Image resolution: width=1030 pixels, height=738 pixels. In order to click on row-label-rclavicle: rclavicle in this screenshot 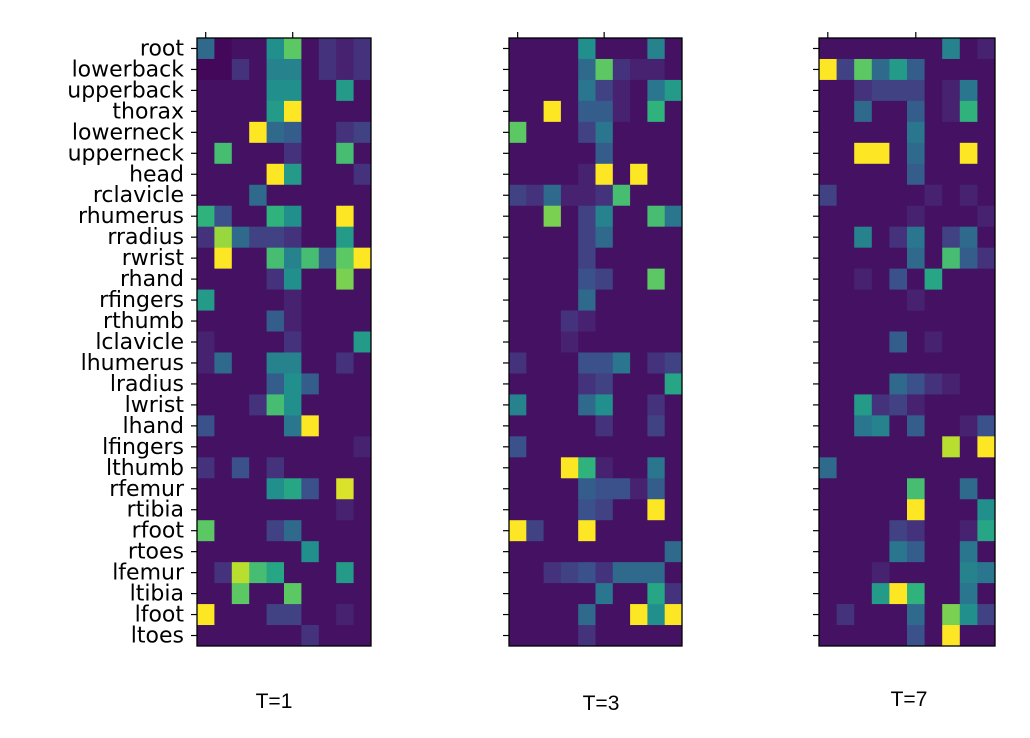, I will do `click(138, 195)`.